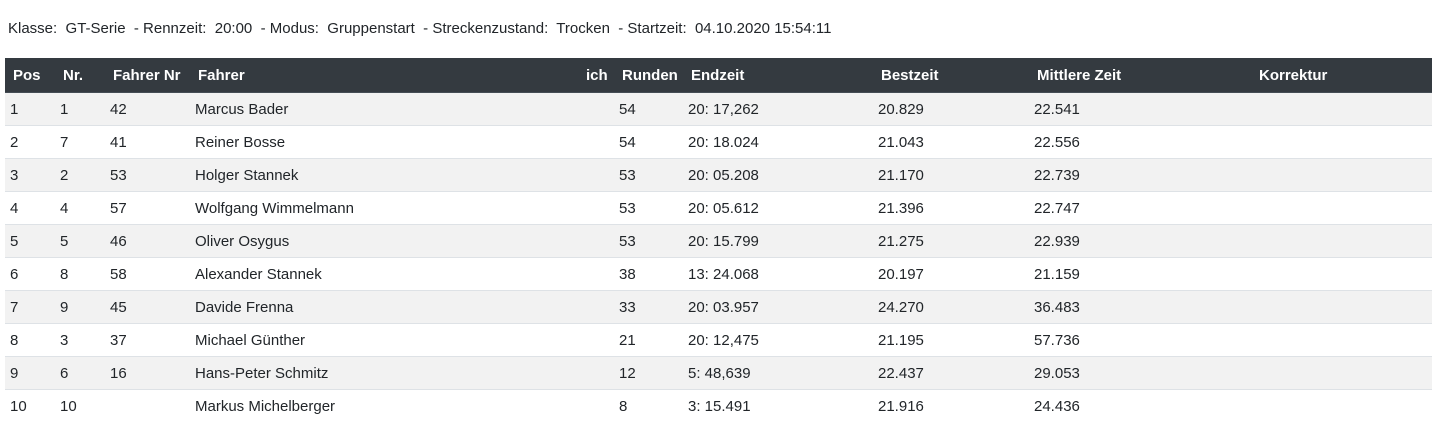 This screenshot has height=425, width=1440. Describe the element at coordinates (384, 109) in the screenshot. I see `table-cell: Marcus Bader` at that location.